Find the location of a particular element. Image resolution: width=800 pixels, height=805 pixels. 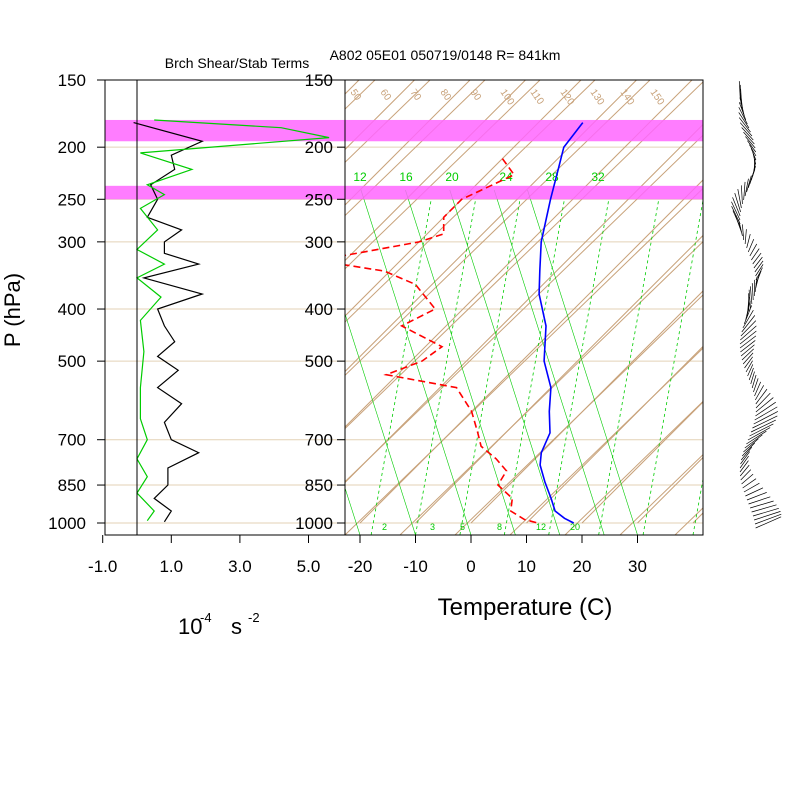

shear-term-line is located at coordinates (168, 322).